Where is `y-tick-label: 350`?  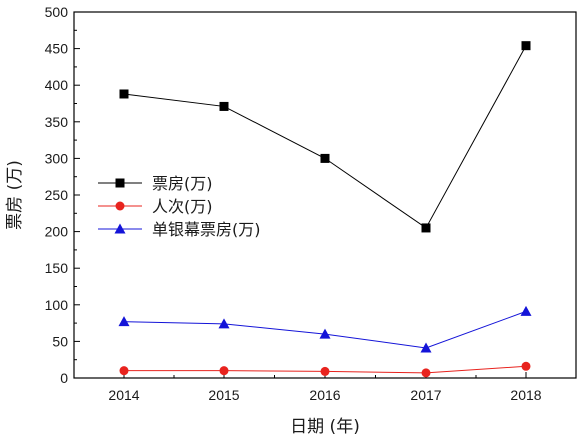
y-tick-label: 350 is located at coordinates (57, 122).